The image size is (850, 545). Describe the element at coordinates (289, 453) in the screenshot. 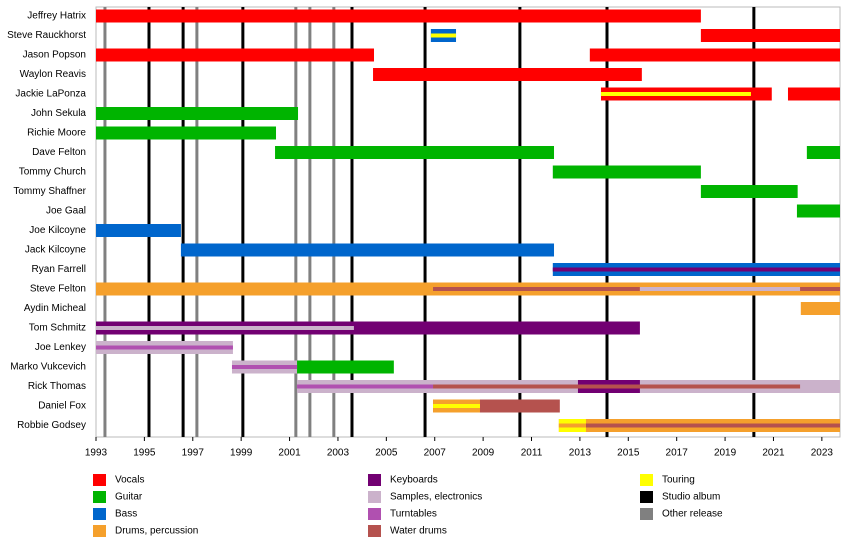

I see `x-tick-label: 2001` at that location.